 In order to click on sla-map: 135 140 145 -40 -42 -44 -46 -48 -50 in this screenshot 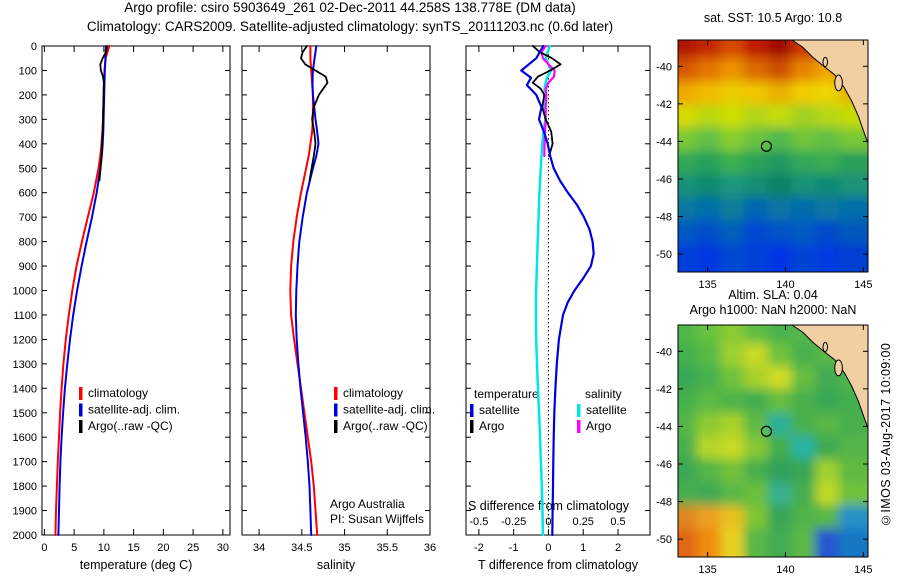, I will do `click(764, 450)`.